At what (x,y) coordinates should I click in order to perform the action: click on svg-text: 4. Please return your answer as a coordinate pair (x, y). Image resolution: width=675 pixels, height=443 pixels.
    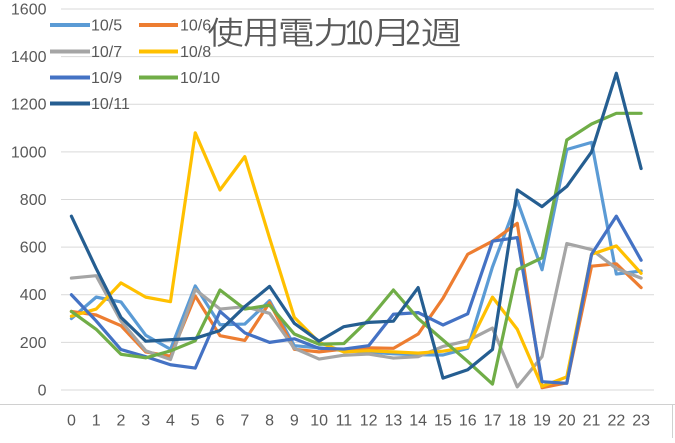
    Looking at the image, I should click on (170, 420).